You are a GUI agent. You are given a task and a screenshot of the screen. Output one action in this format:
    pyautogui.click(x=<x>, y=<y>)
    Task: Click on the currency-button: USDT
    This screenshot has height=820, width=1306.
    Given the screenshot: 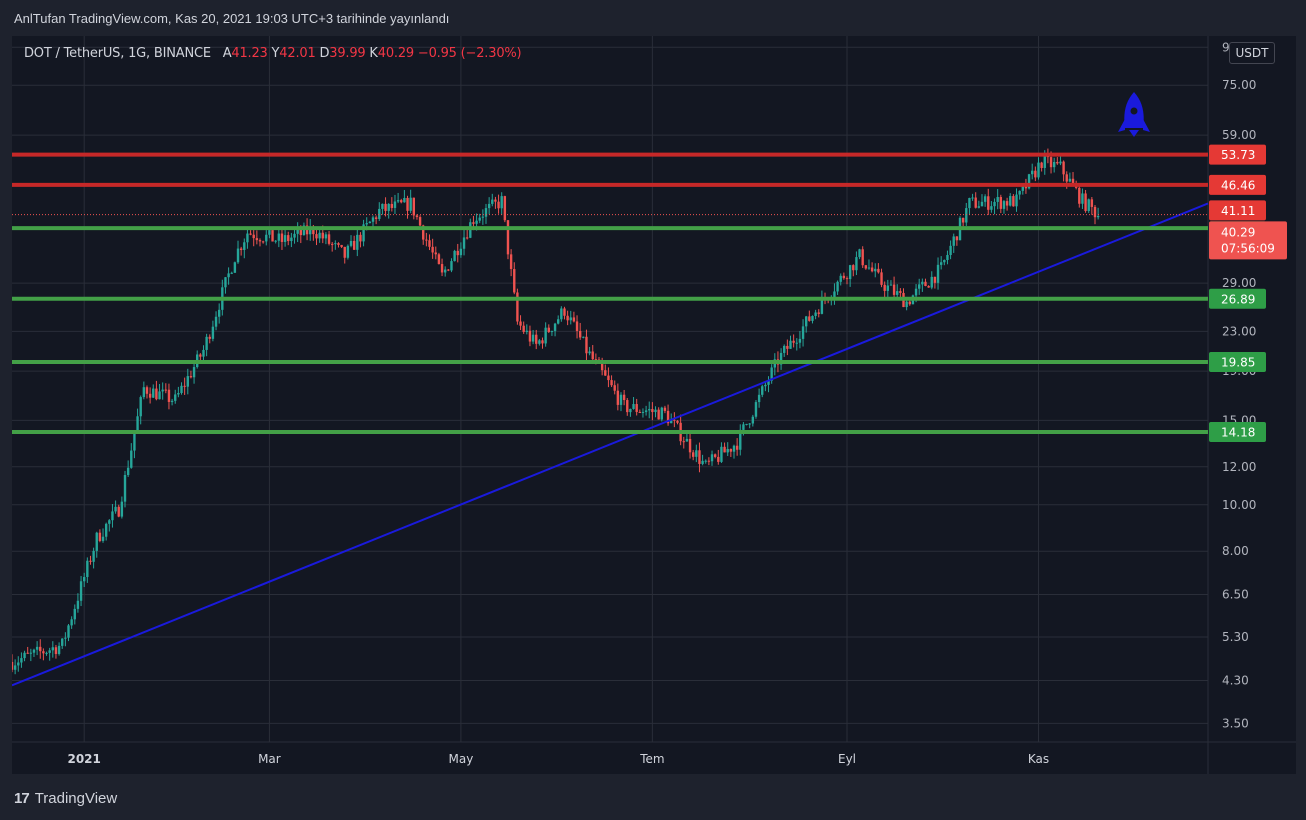 What is the action you would take?
    pyautogui.click(x=1252, y=53)
    